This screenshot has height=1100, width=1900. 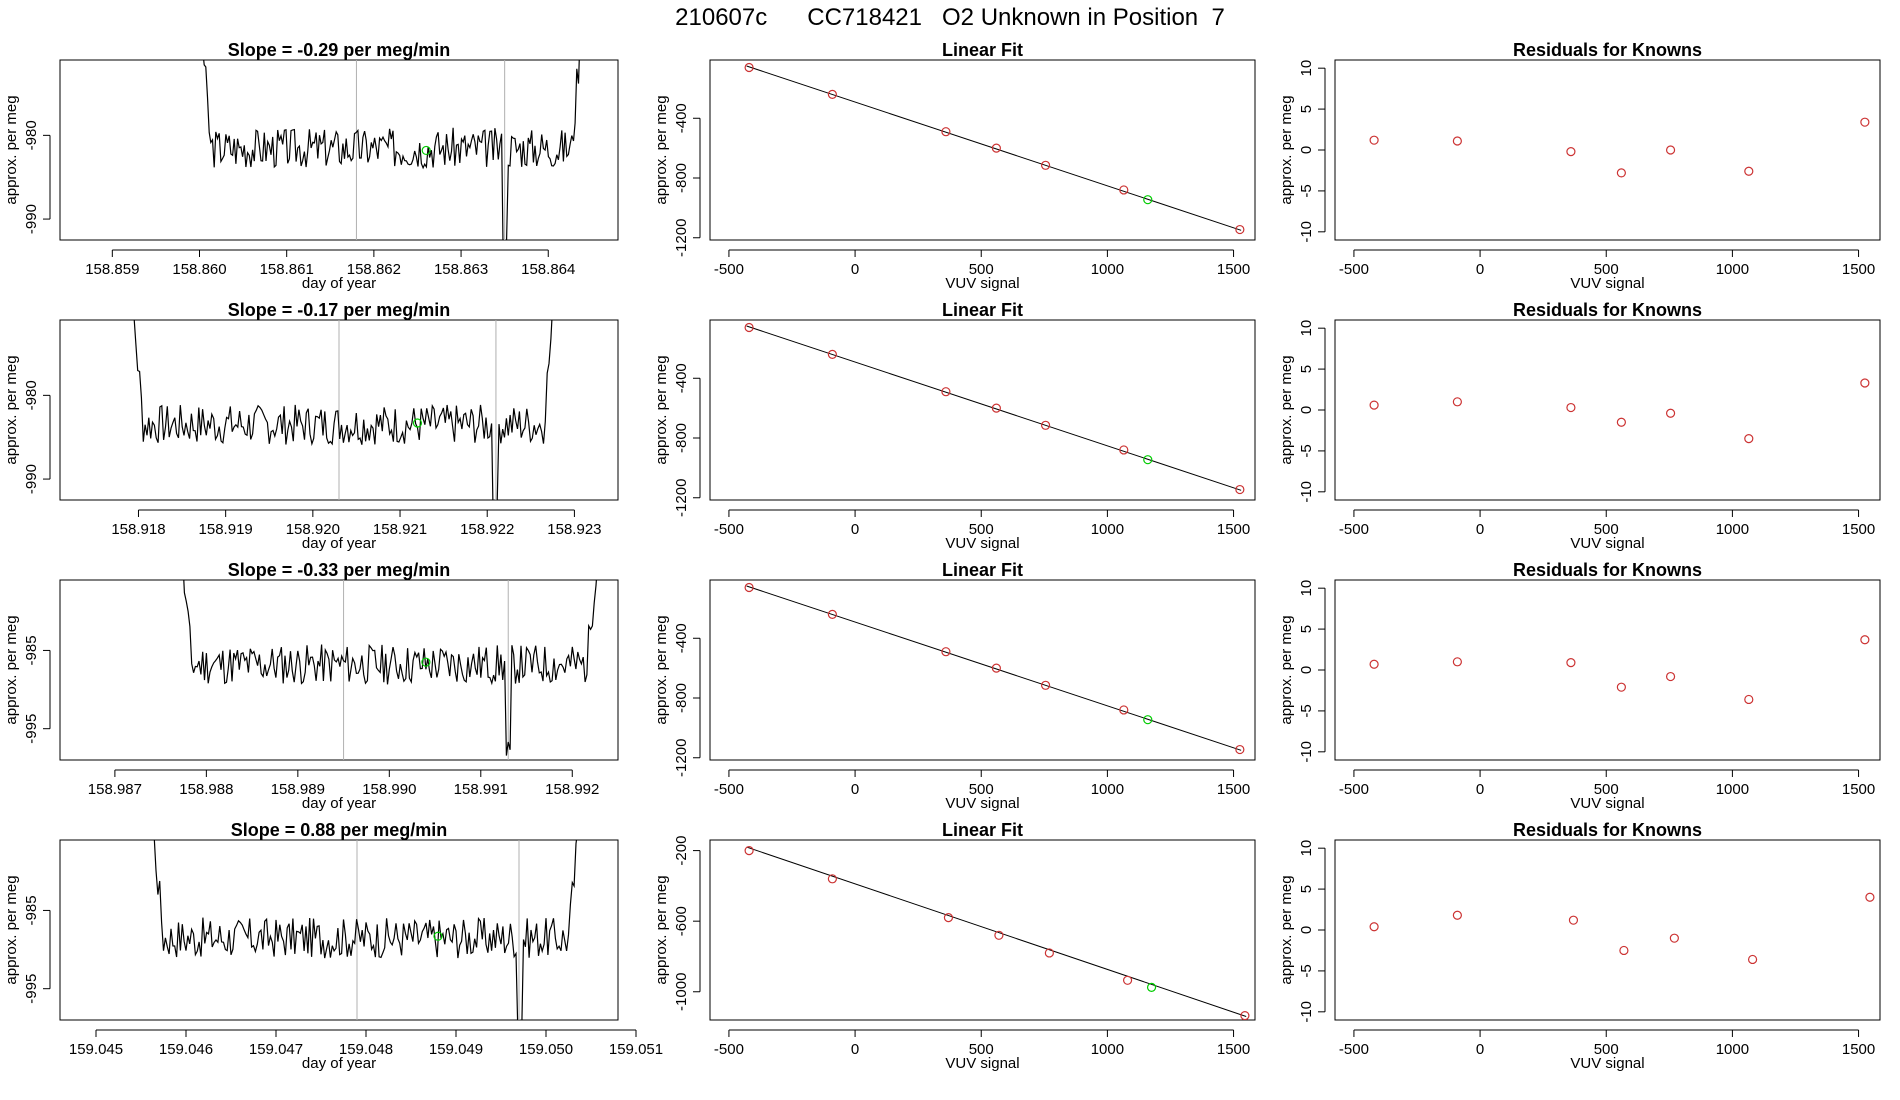 What do you see at coordinates (31, 729) in the screenshot?
I see `y-tick-label: -995` at bounding box center [31, 729].